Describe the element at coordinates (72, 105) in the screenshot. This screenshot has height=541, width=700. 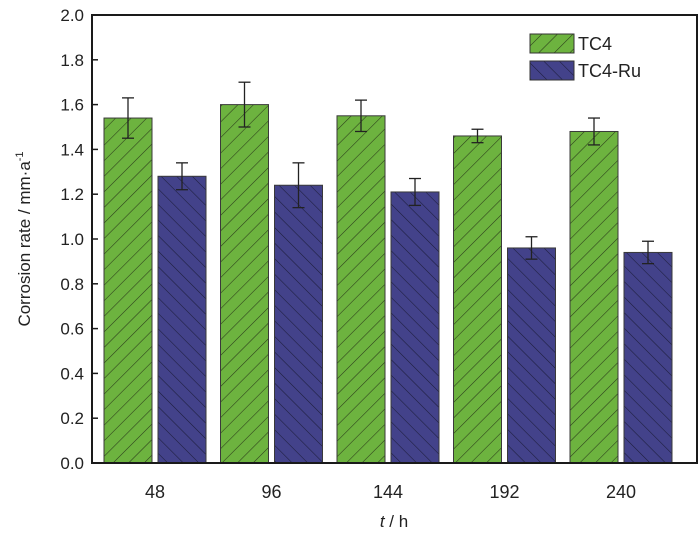
I see `y-tick-label: 1.6` at that location.